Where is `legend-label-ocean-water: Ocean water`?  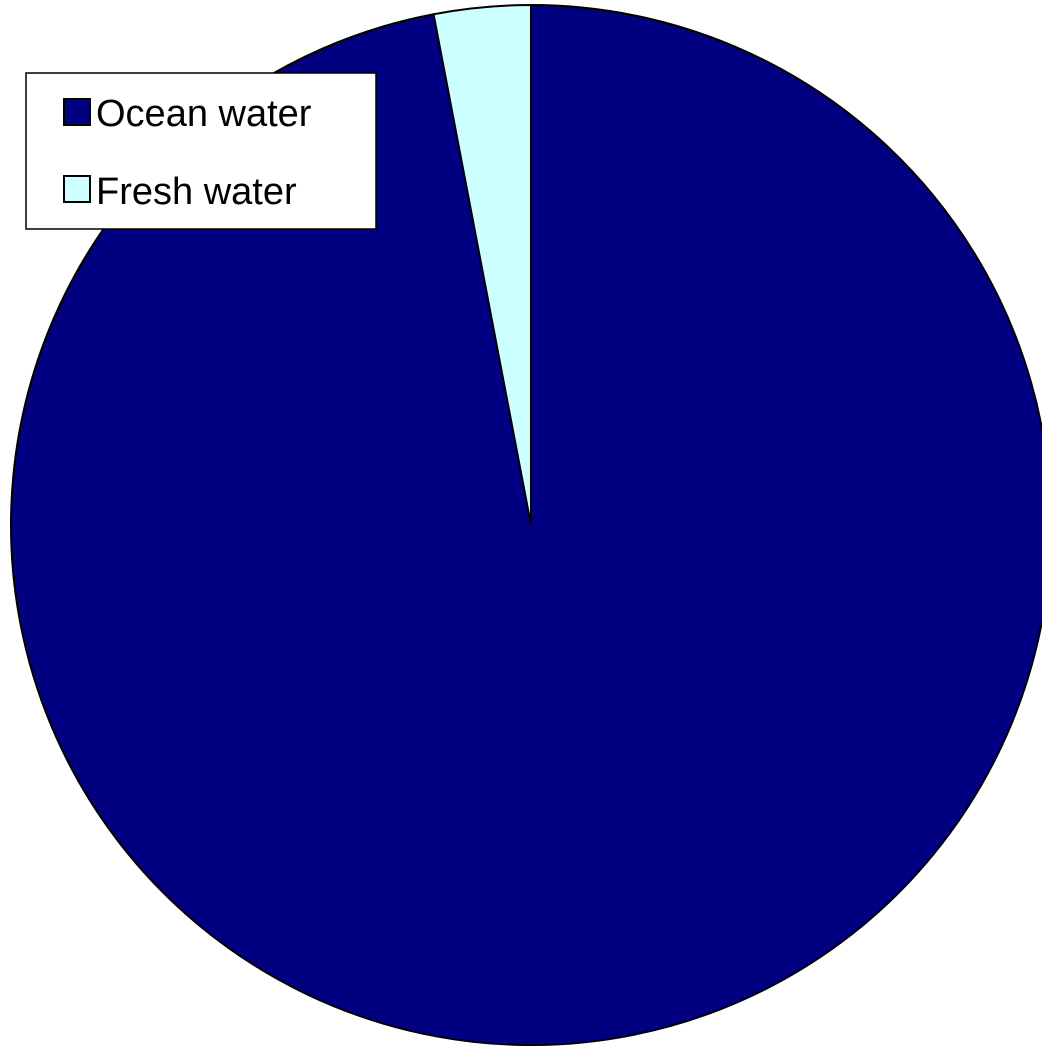 legend-label-ocean-water: Ocean water is located at coordinates (204, 114).